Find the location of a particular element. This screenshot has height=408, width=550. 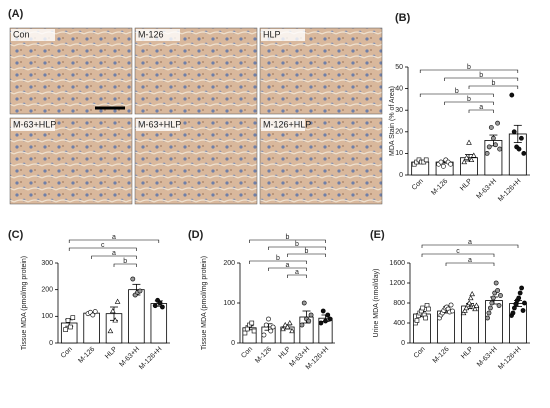

micrograph-label: M-126+HLP is located at coordinates (287, 124).